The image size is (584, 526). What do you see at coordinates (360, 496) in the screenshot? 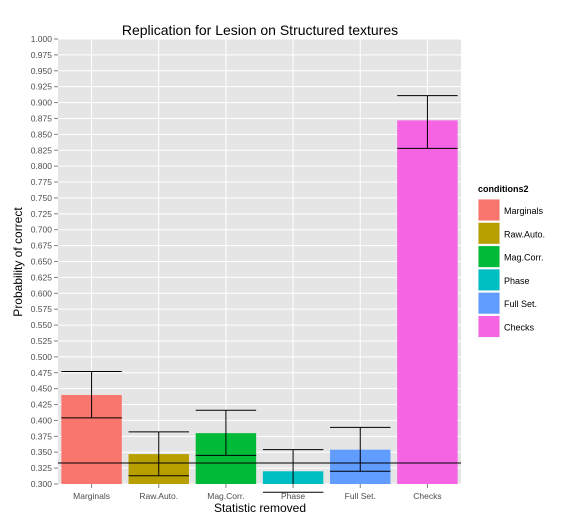
I see `x-tick-label: Full Set.` at bounding box center [360, 496].